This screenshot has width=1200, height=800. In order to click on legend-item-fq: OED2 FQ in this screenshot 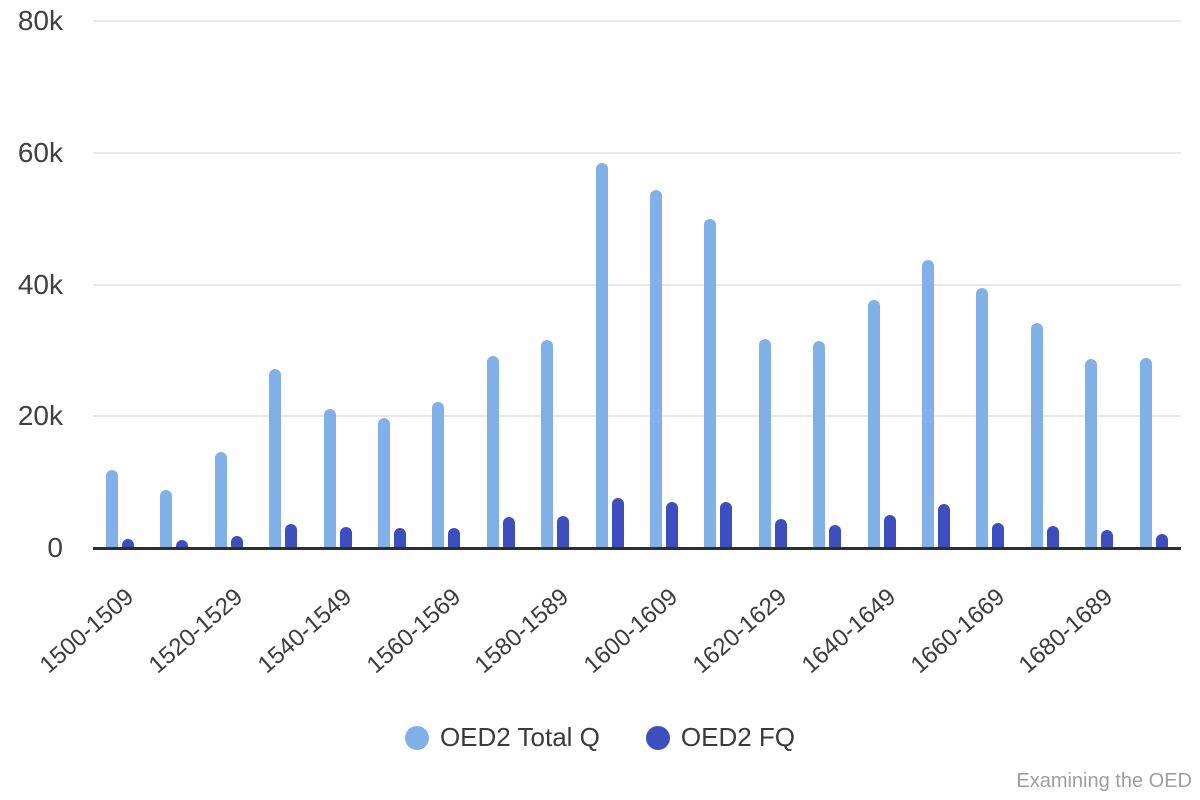, I will do `click(720, 737)`.